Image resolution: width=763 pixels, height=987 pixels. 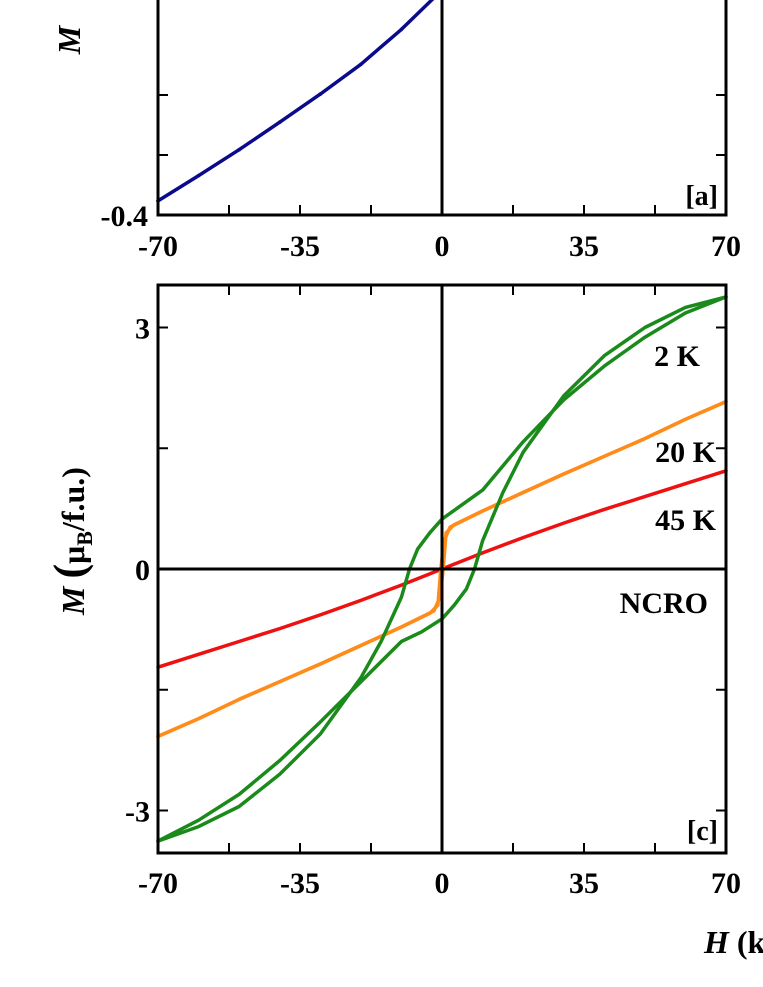 What do you see at coordinates (300, 246) in the screenshot?
I see `panel-a-x-tick-label: -35` at bounding box center [300, 246].